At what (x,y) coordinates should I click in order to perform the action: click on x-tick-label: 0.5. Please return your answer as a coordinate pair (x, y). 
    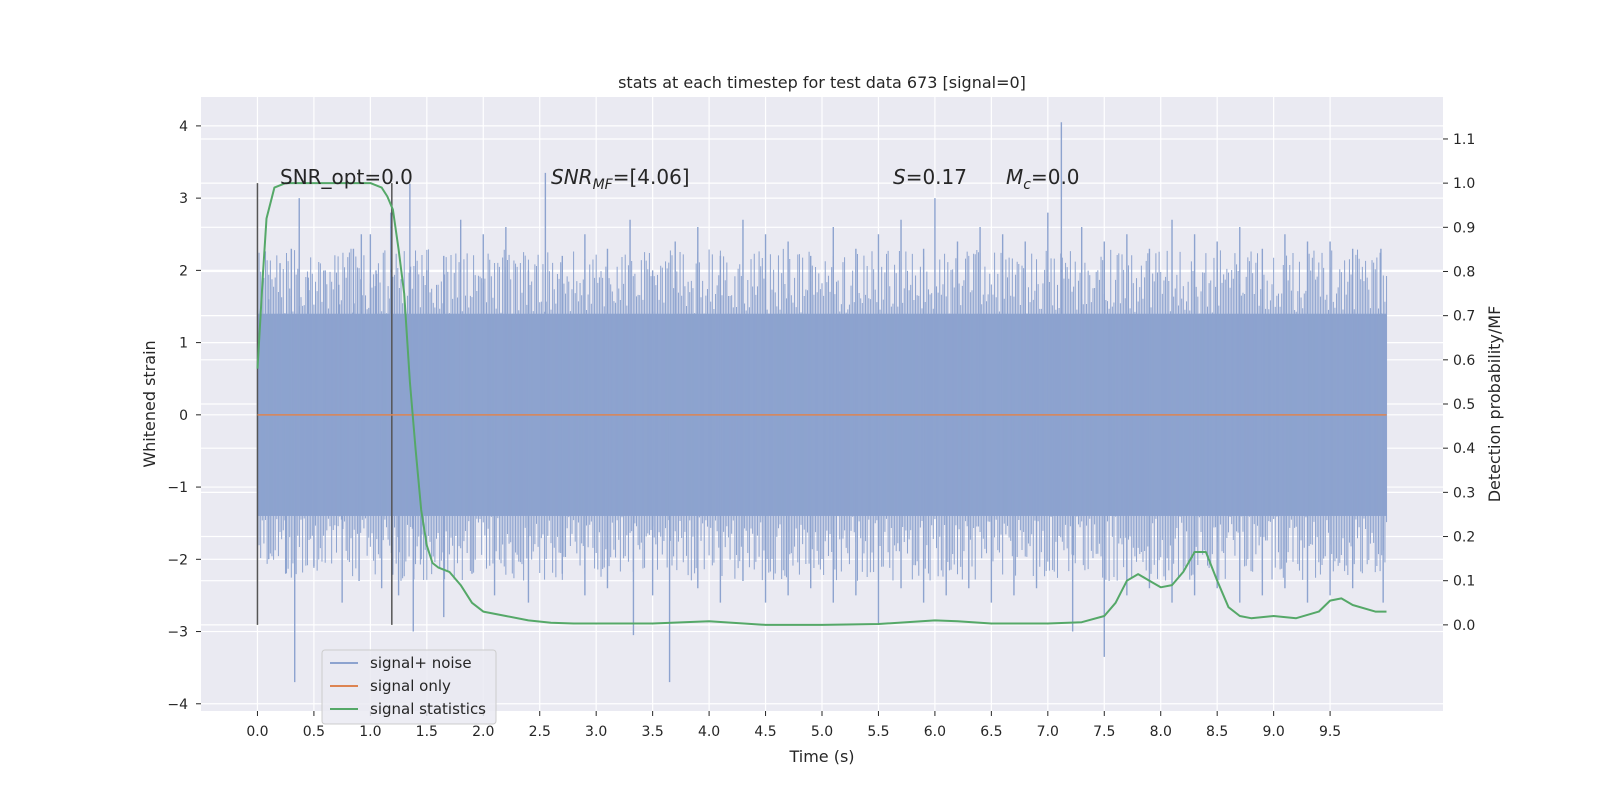
    Looking at the image, I should click on (314, 732).